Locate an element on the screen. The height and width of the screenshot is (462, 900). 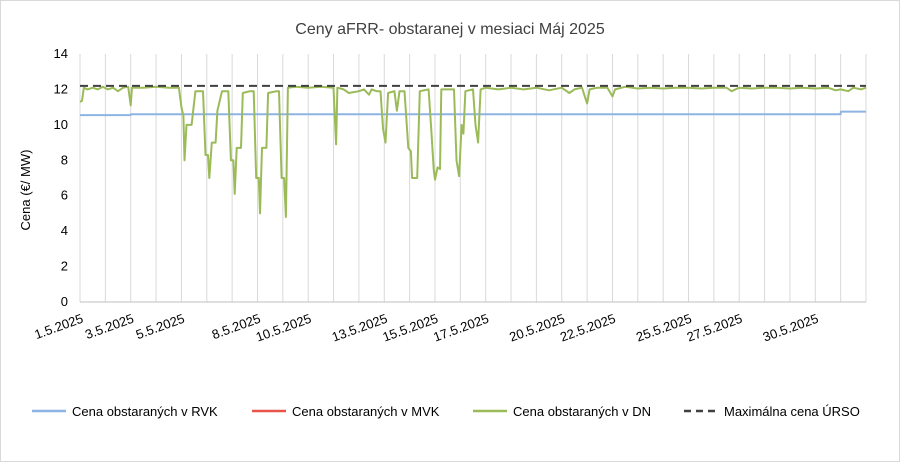
y-tick-label: 6 is located at coordinates (64, 195).